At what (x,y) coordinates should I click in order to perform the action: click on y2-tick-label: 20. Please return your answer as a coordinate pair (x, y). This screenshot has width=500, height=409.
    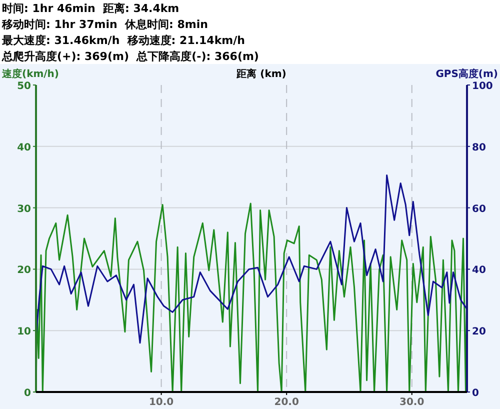
    Looking at the image, I should click on (479, 332).